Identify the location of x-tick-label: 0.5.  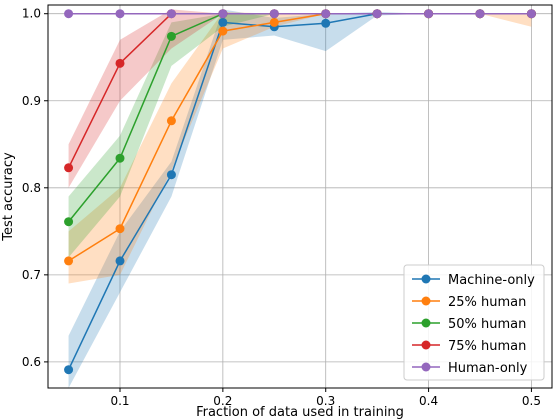
(531, 401).